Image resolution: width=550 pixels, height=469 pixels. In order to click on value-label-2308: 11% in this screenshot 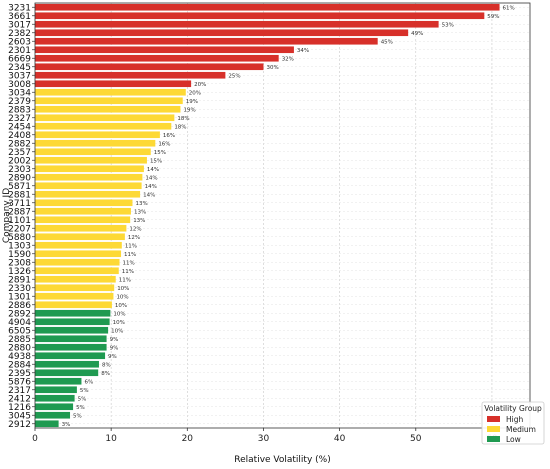, I will do `click(129, 263)`.